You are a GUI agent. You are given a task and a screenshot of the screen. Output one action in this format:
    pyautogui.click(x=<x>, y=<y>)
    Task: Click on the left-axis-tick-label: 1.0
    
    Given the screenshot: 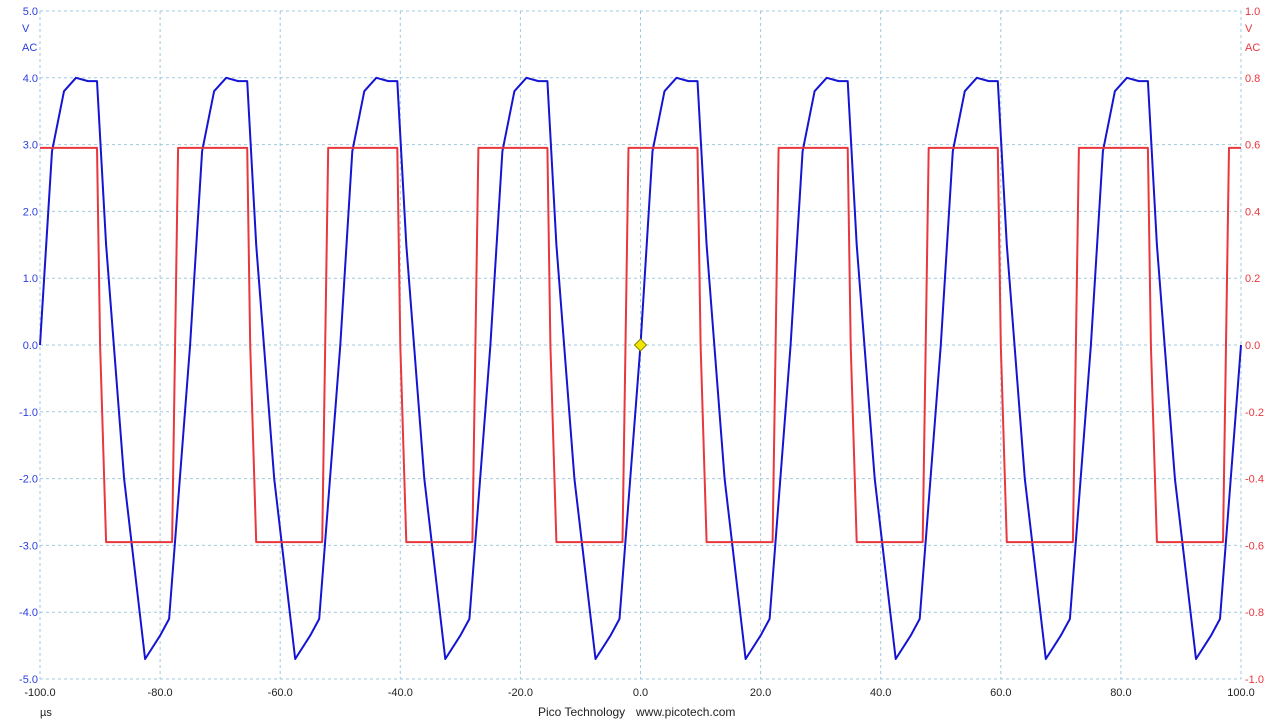 What is the action you would take?
    pyautogui.click(x=30, y=279)
    